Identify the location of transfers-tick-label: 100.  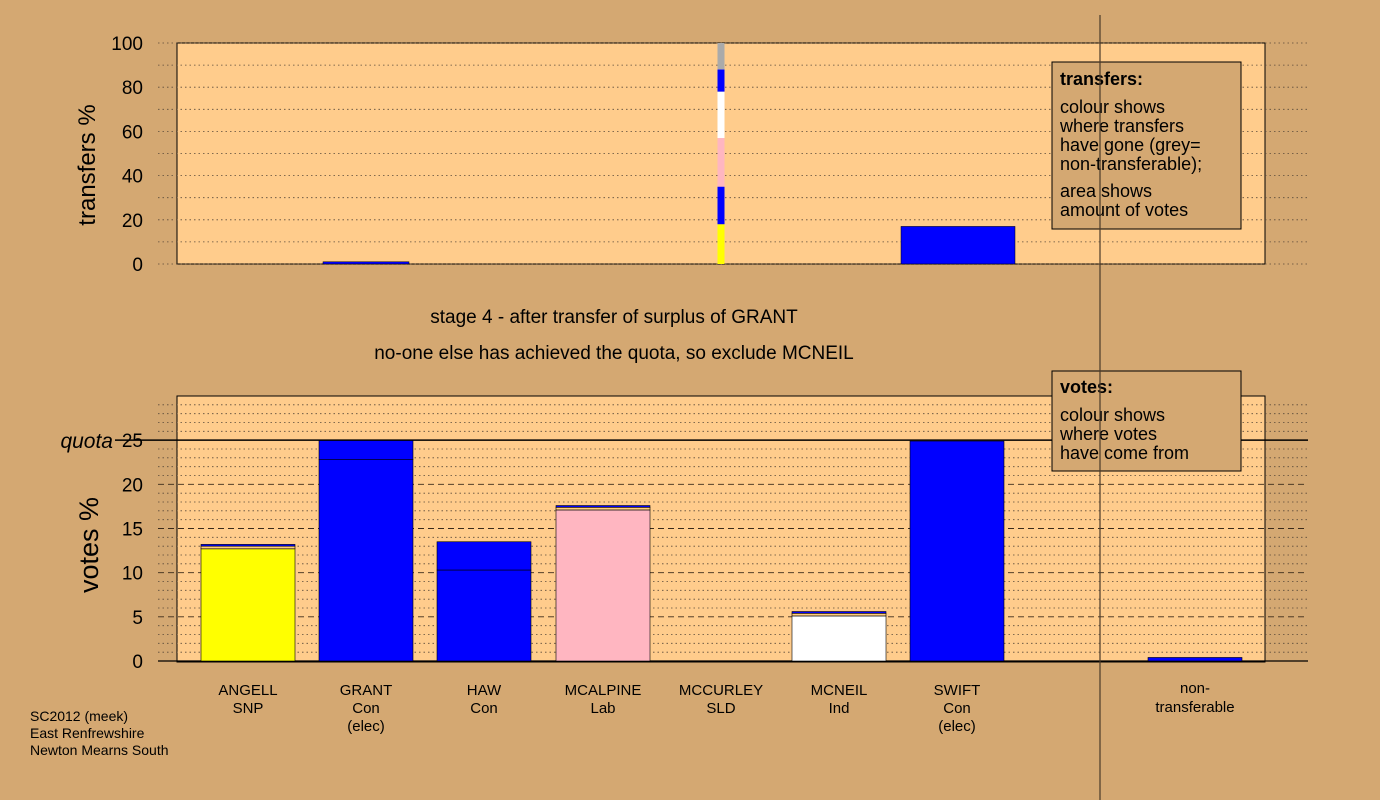
(127, 44).